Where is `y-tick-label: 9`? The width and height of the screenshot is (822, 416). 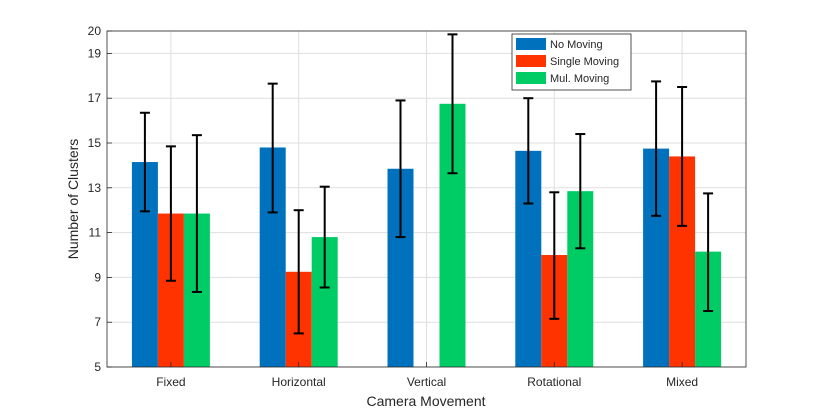
y-tick-label: 9 is located at coordinates (97, 277).